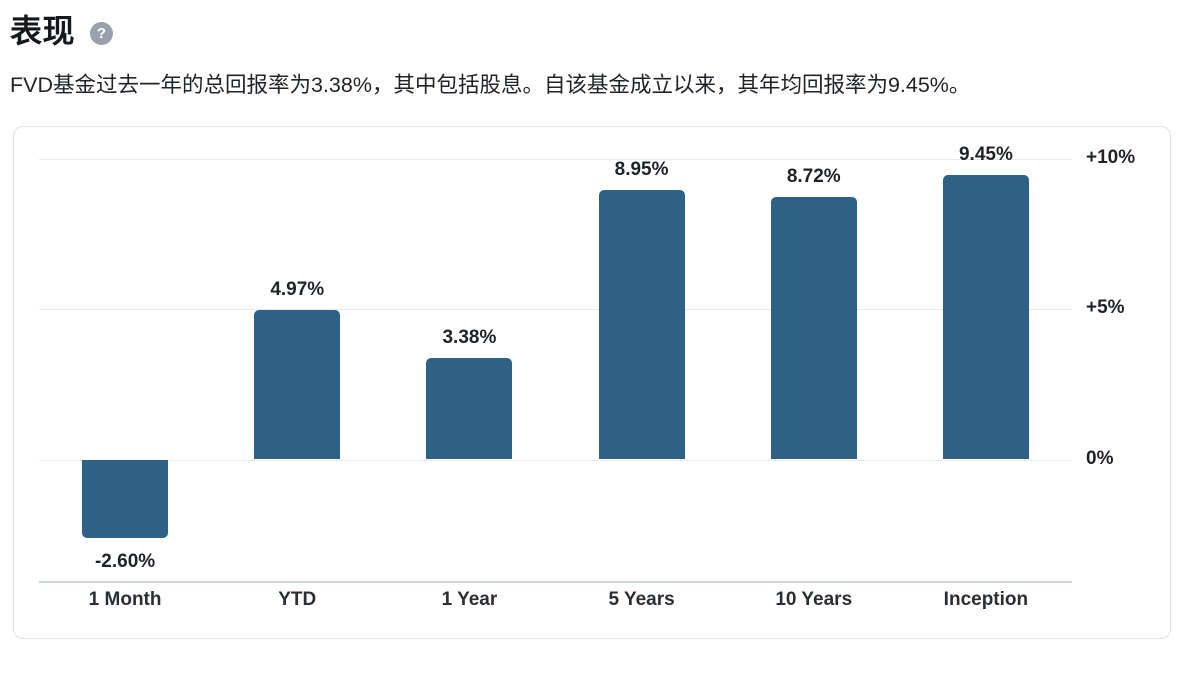  I want to click on bar-10-years, so click(813, 328).